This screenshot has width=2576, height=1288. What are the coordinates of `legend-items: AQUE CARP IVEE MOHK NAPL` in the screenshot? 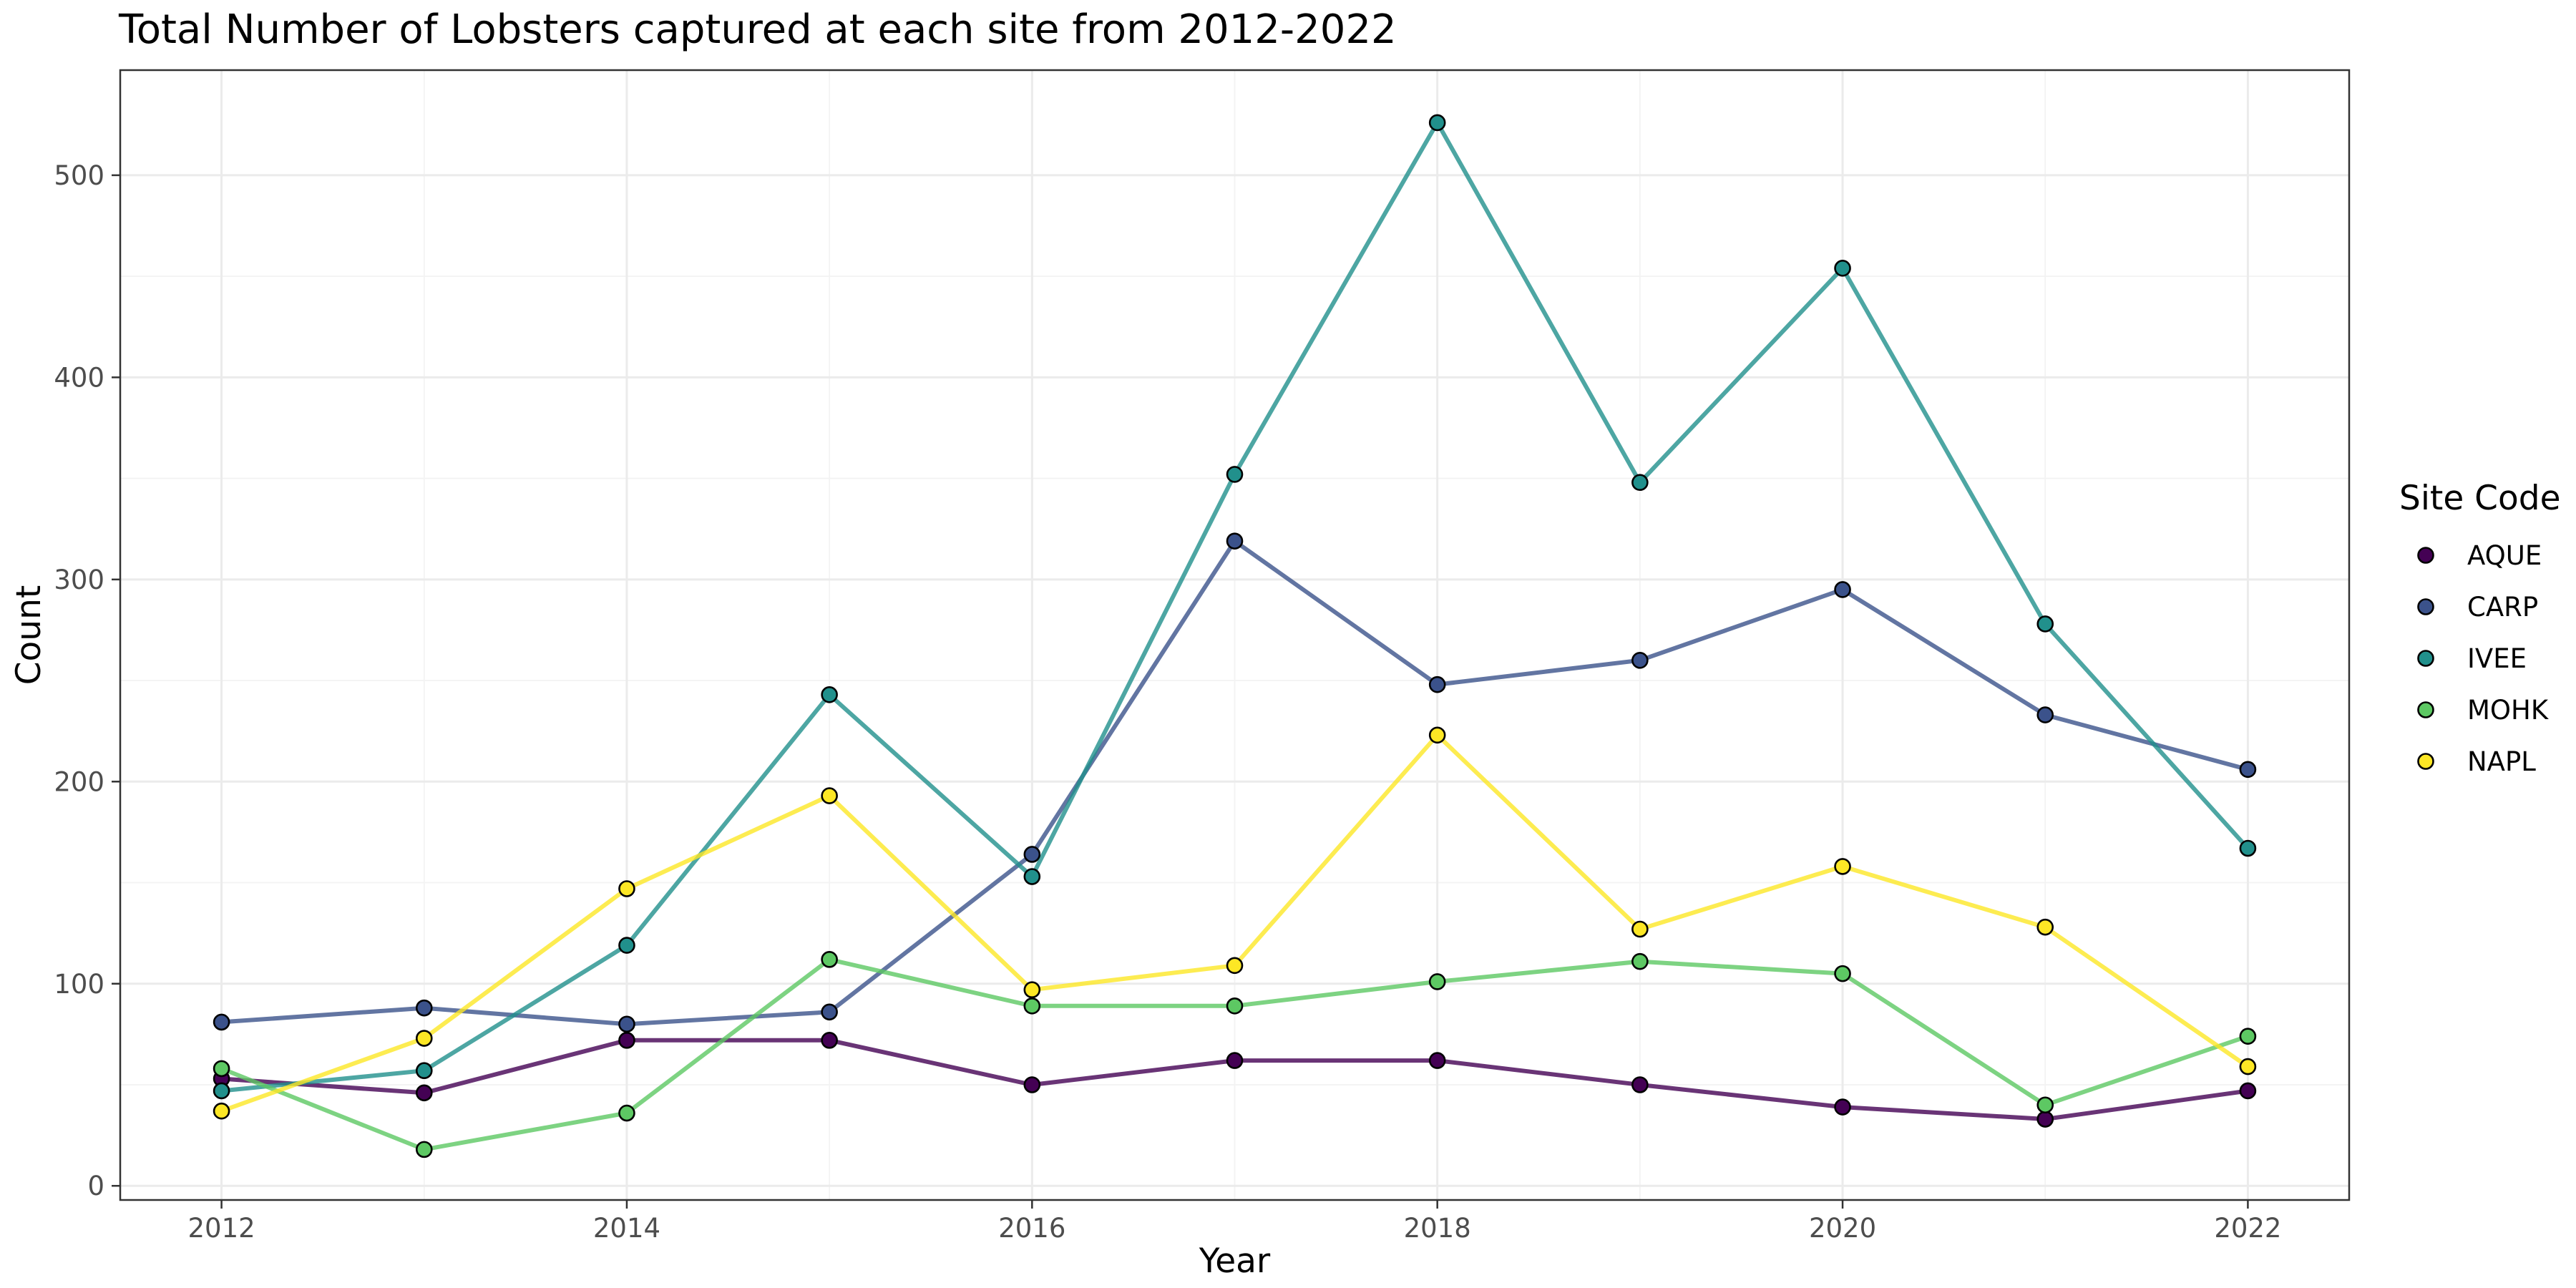 It's located at (2483, 658).